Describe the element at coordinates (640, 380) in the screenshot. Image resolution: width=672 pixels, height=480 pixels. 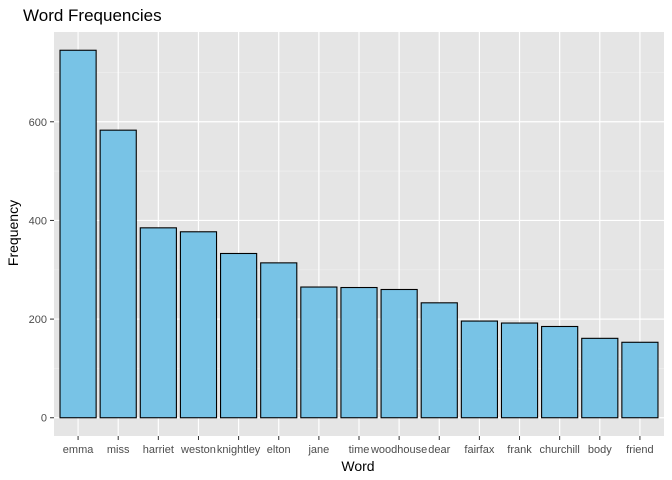
I see `bar-friend` at that location.